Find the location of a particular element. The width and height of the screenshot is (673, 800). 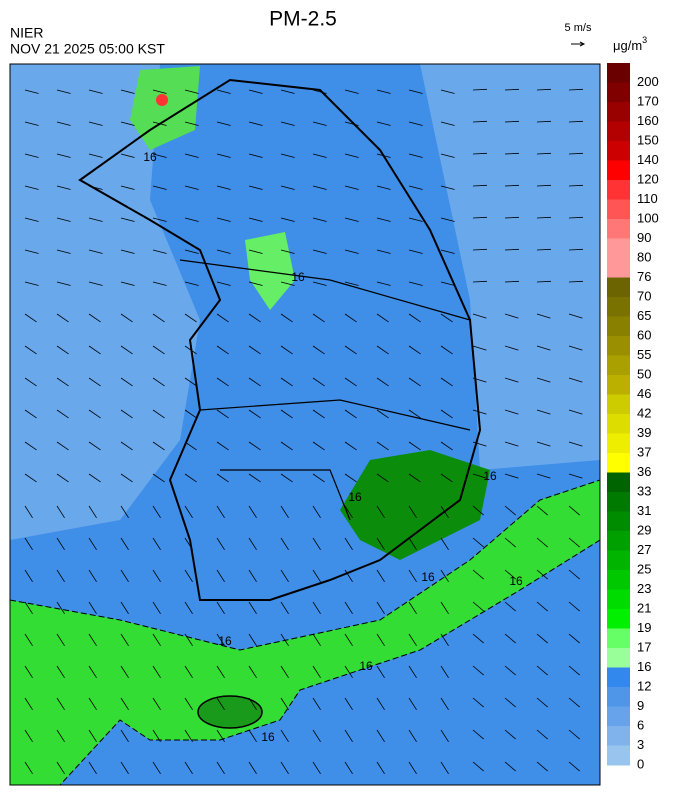

colorbar-label: 90 is located at coordinates (644, 237).